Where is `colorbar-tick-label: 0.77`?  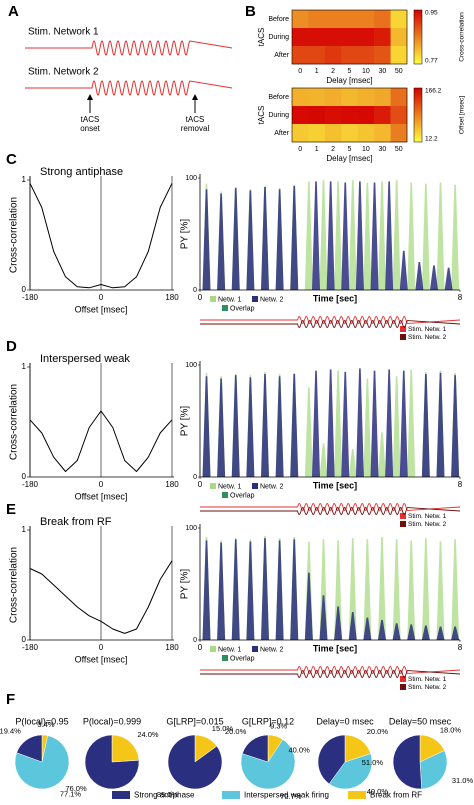
colorbar-tick-label: 0.77 is located at coordinates (431, 61).